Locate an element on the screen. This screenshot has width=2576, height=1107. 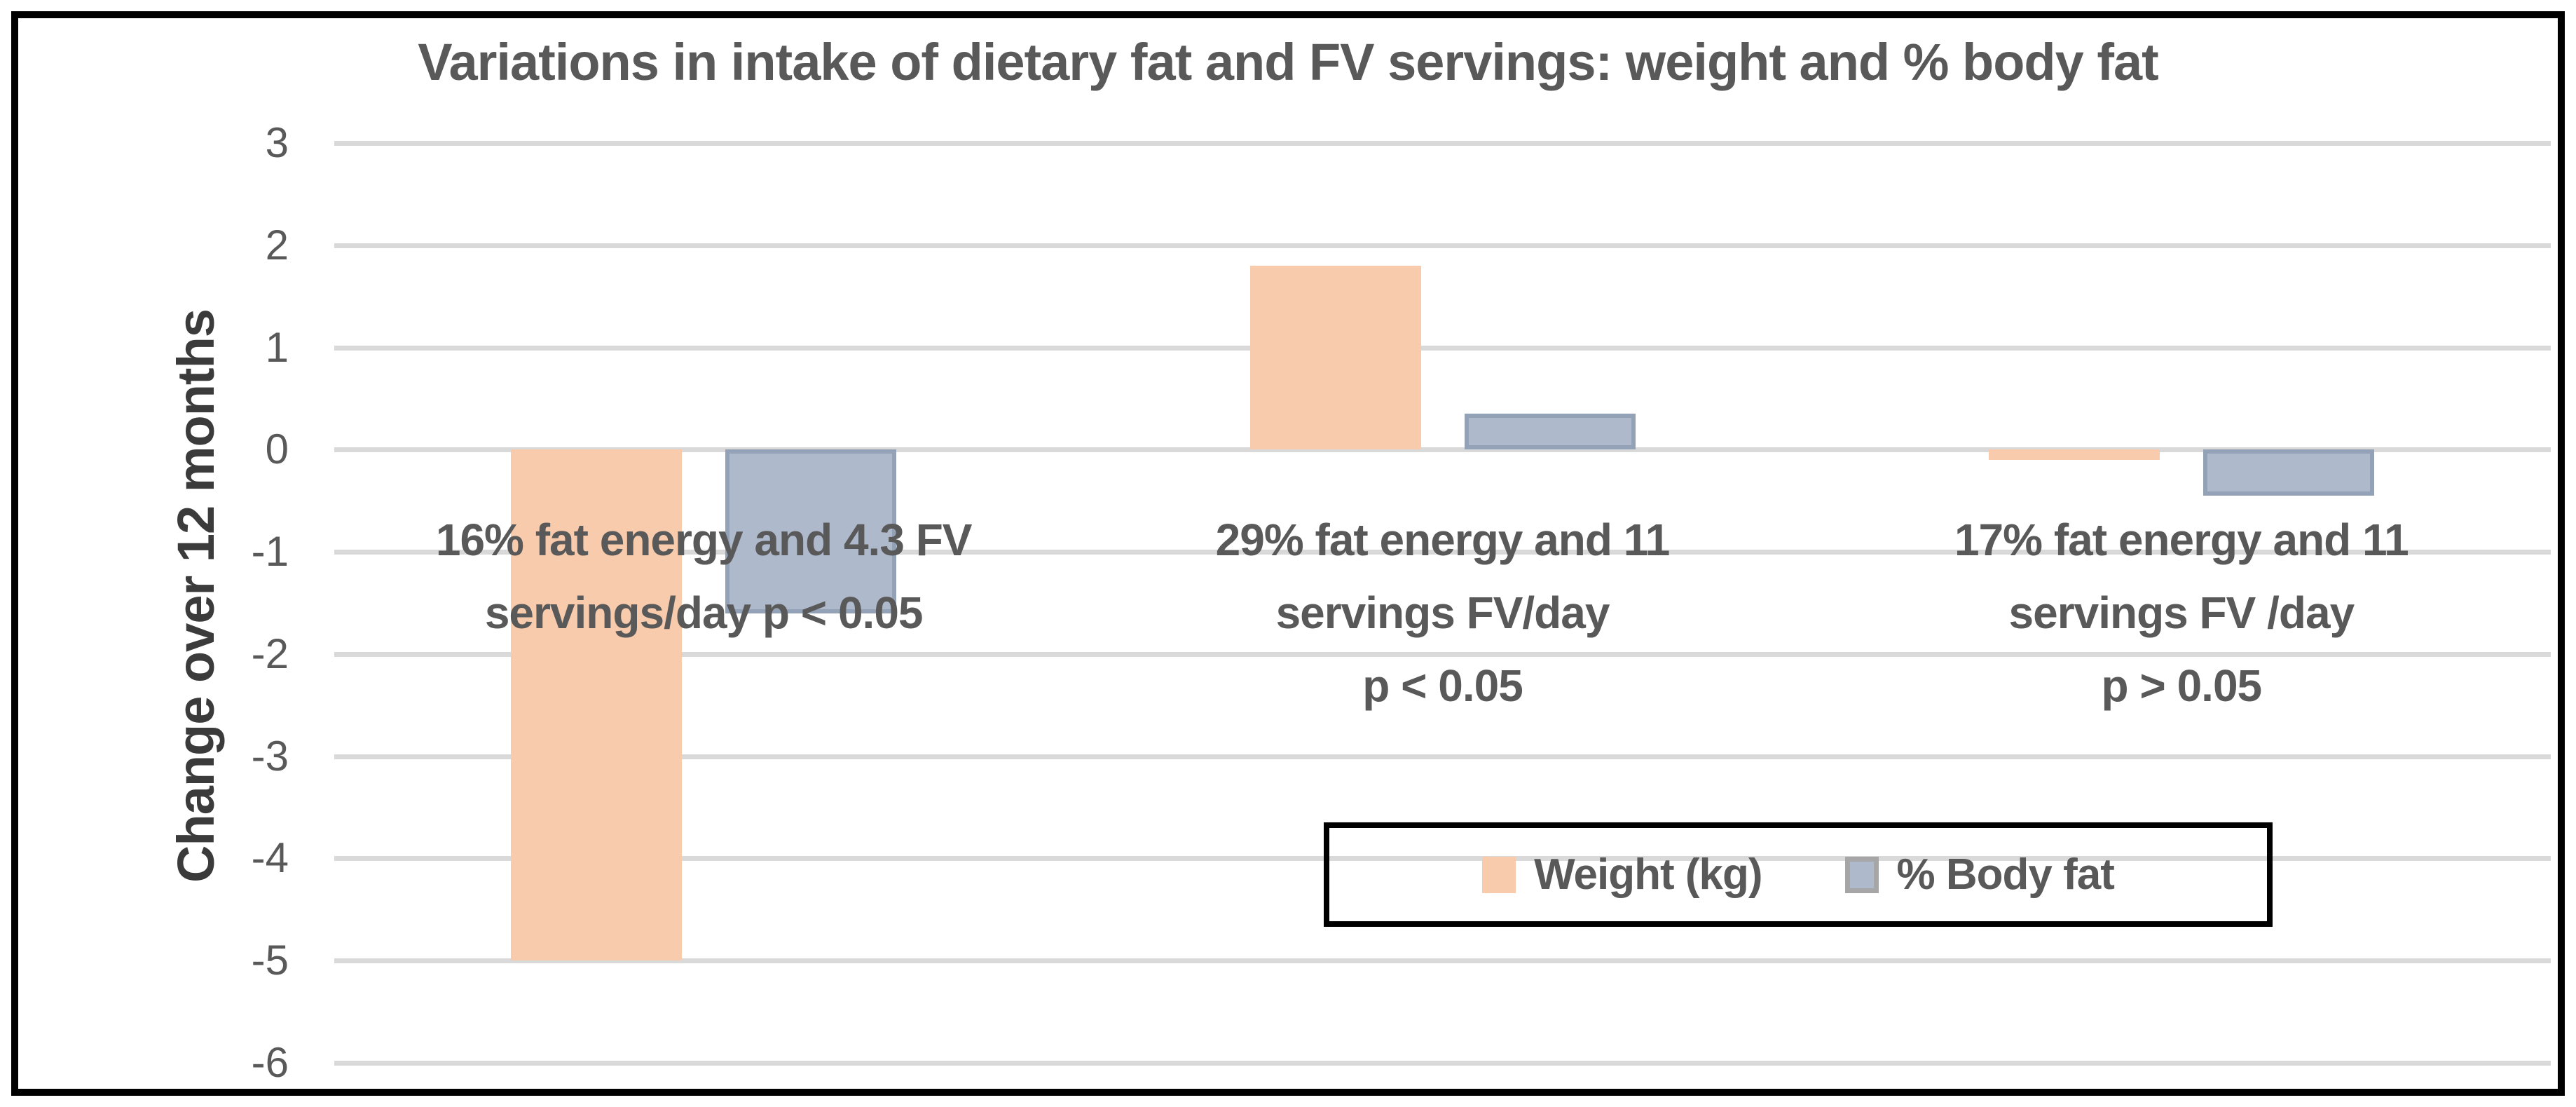
legend-label: % Body fat is located at coordinates (2006, 874).